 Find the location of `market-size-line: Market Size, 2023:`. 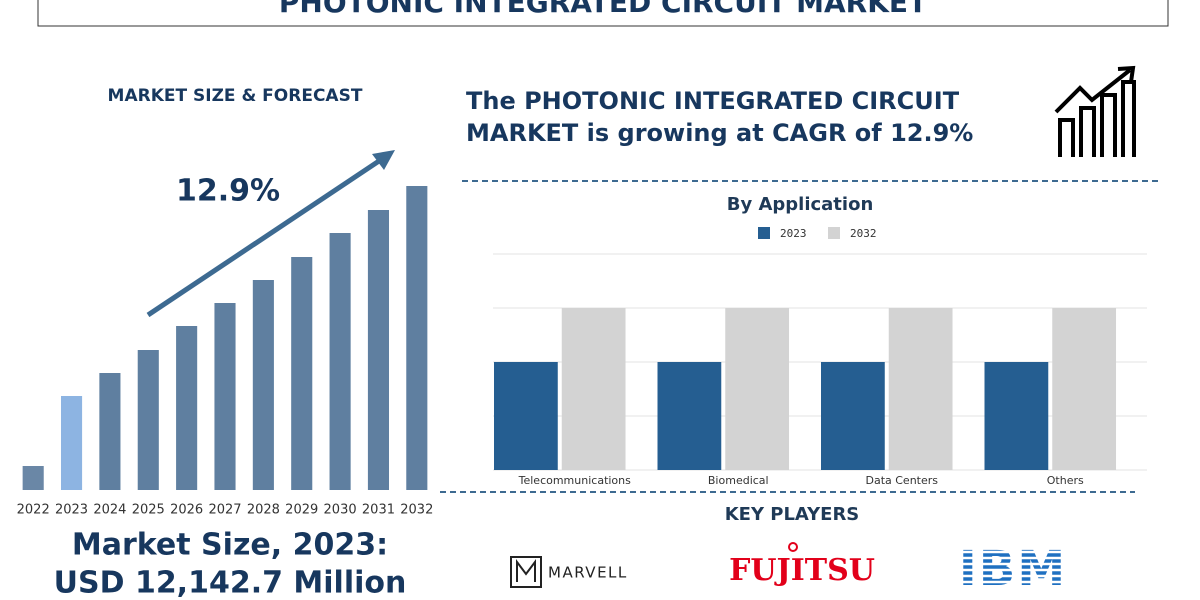

market-size-line: Market Size, 2023: is located at coordinates (230, 545).